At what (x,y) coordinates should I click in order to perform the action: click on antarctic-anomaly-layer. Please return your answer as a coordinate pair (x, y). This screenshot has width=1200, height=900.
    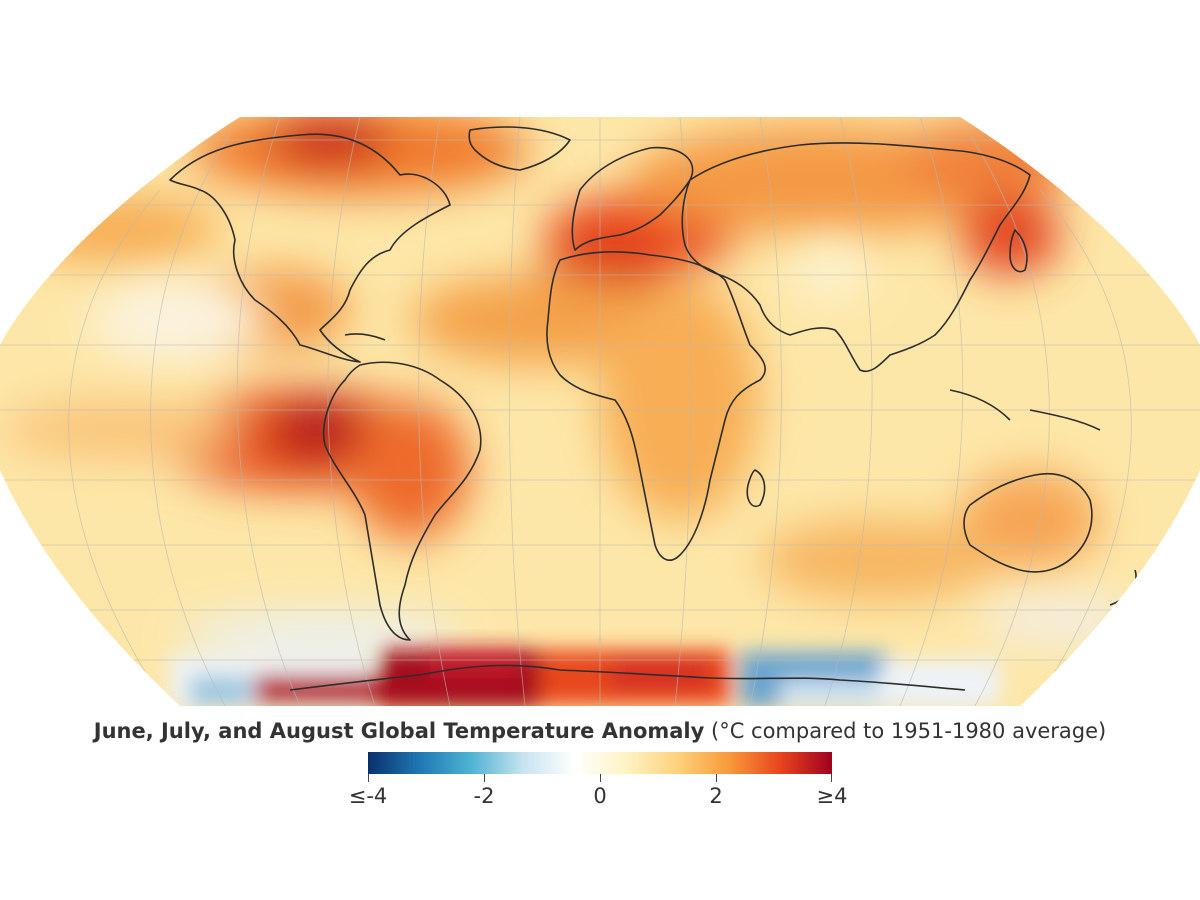
    Looking at the image, I should click on (585, 677).